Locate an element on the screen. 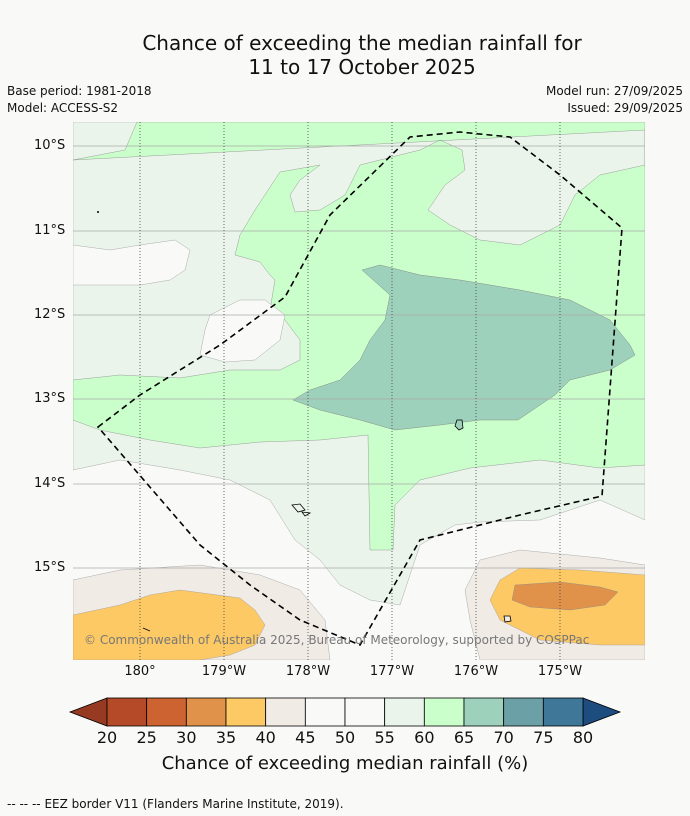  island-small-se is located at coordinates (507, 619).